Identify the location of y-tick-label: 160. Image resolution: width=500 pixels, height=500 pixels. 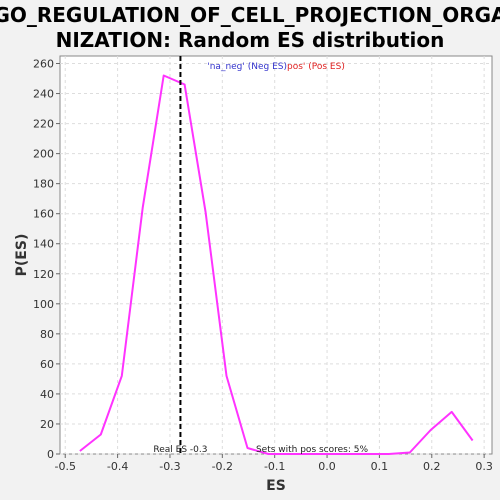
(43, 214).